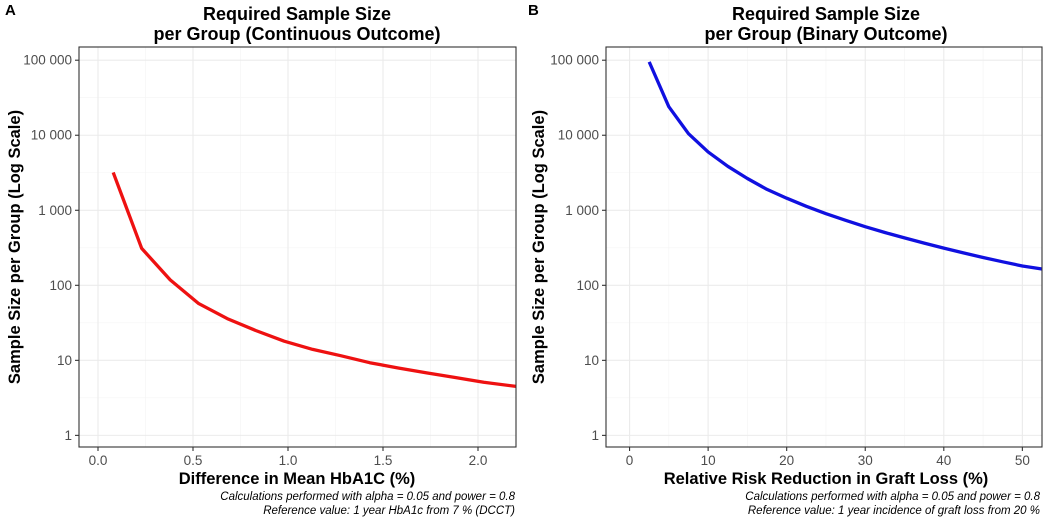 The width and height of the screenshot is (1045, 518). Describe the element at coordinates (786, 460) in the screenshot. I see `panel-b-x-tick-label: 20` at that location.